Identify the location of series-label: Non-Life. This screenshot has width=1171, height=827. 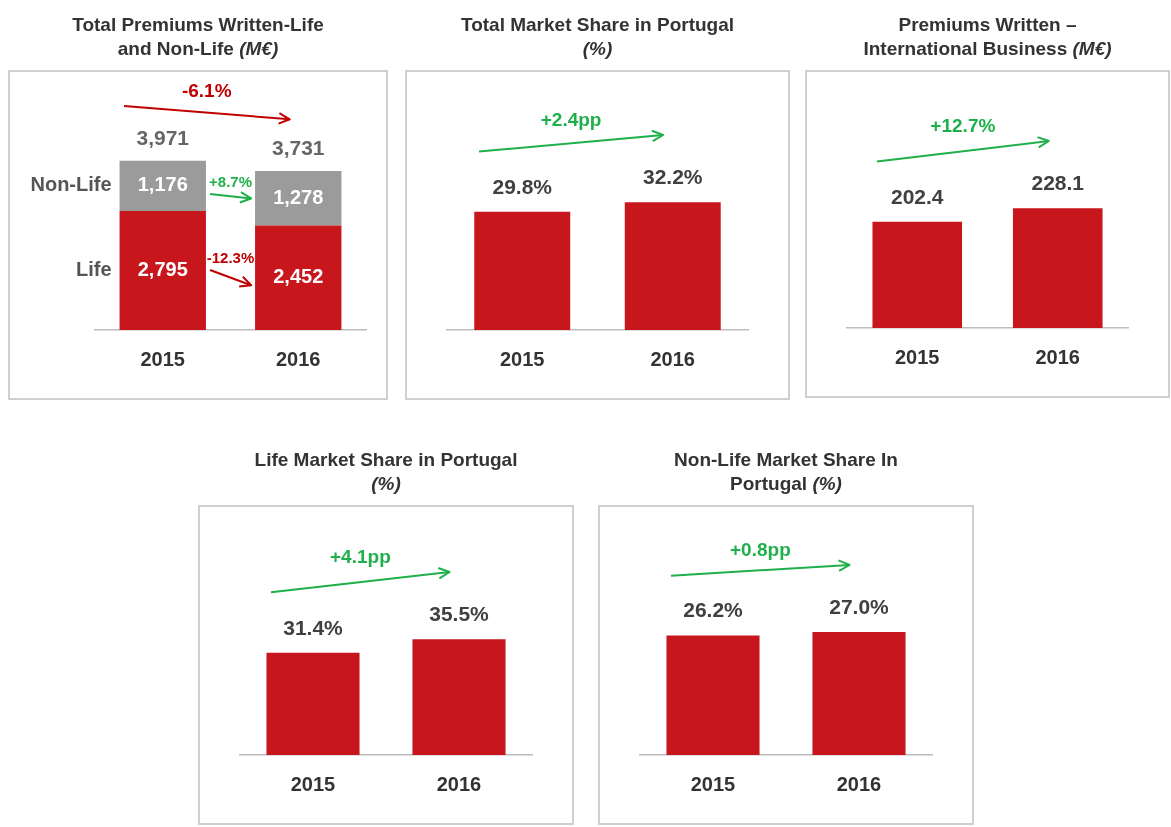
(71, 184).